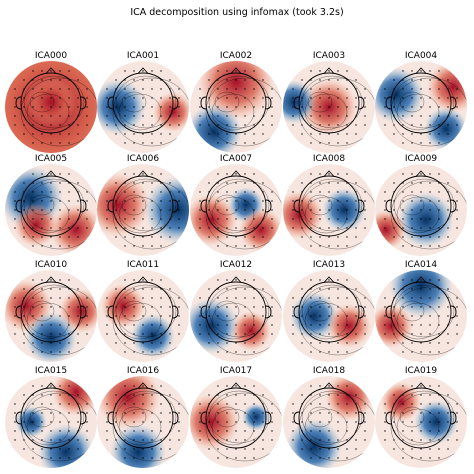 This screenshot has width=474, height=474. I want to click on ear-right, so click(268, 206).